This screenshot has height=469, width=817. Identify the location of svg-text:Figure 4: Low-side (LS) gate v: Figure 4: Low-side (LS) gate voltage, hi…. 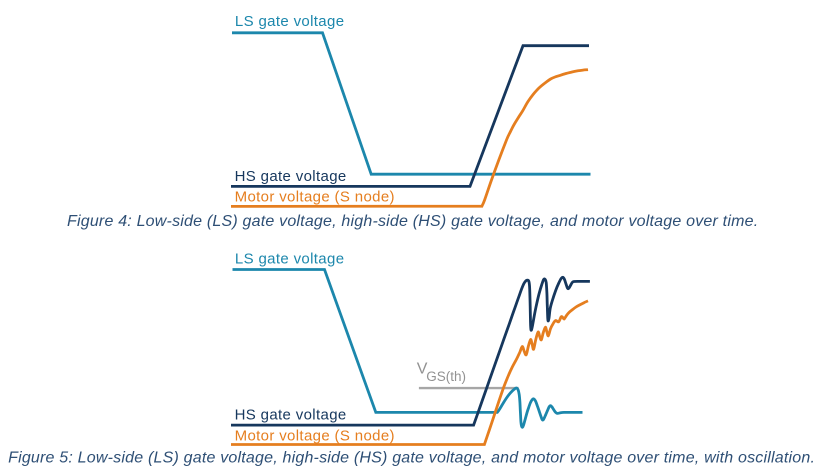
(412, 221).